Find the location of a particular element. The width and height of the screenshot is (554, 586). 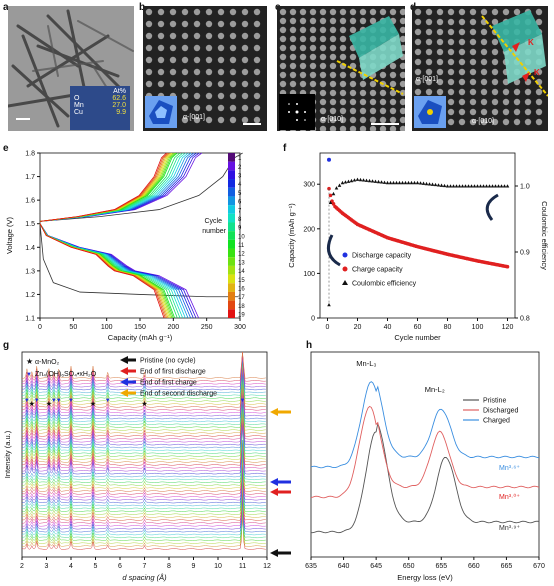

colorbar-swatch is located at coordinates (231, 175).